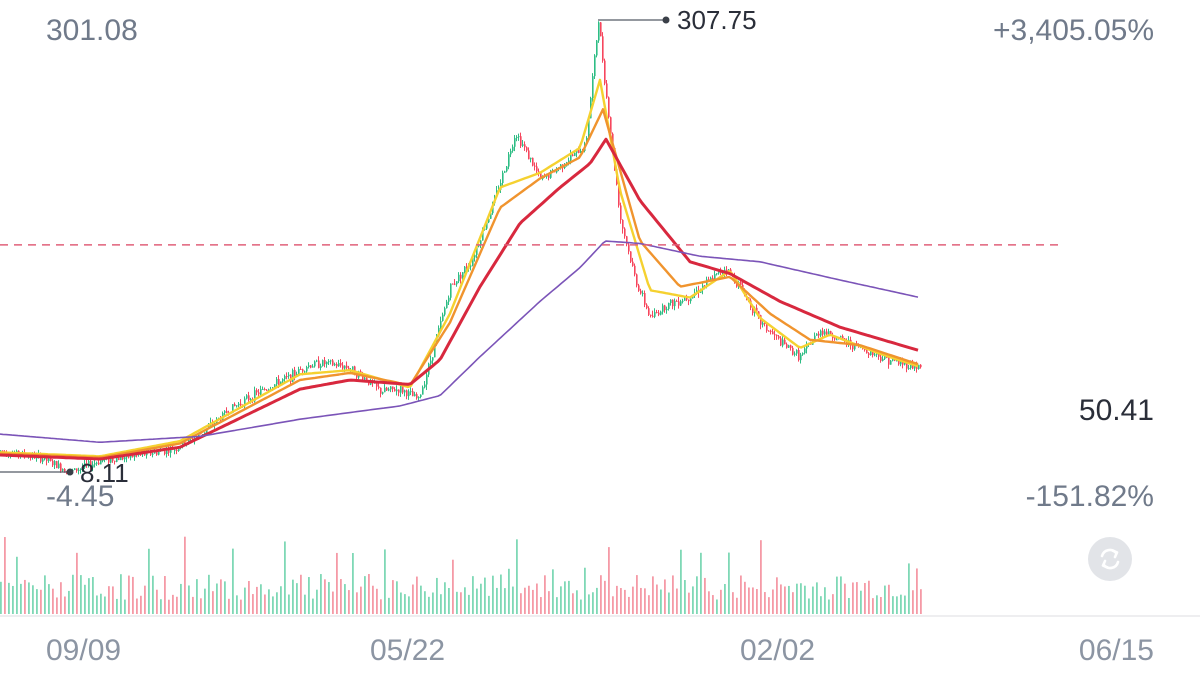 This screenshot has height=681, width=1200. Describe the element at coordinates (1089, 496) in the screenshot. I see `change-low-label: -151.82%` at that location.